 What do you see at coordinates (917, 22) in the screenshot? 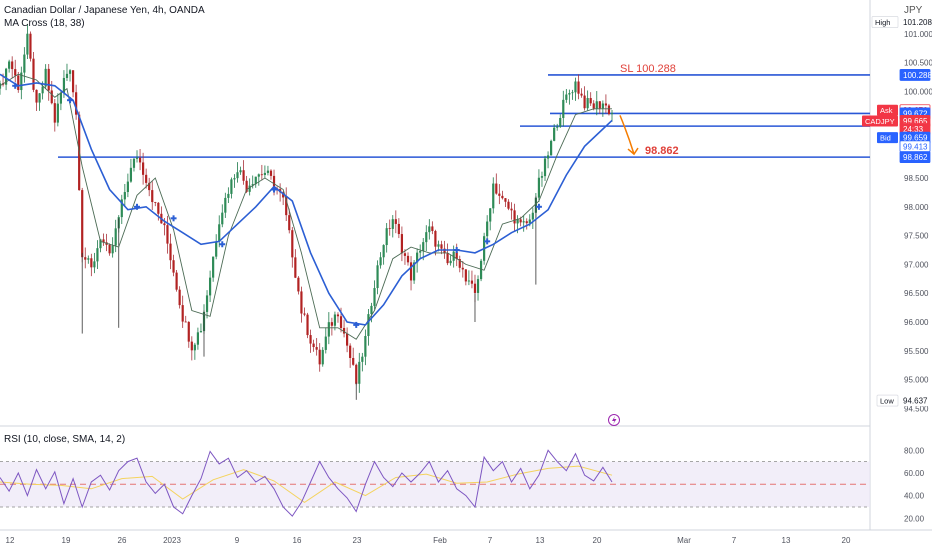
I see `svg-text: 101.208` at bounding box center [917, 22].